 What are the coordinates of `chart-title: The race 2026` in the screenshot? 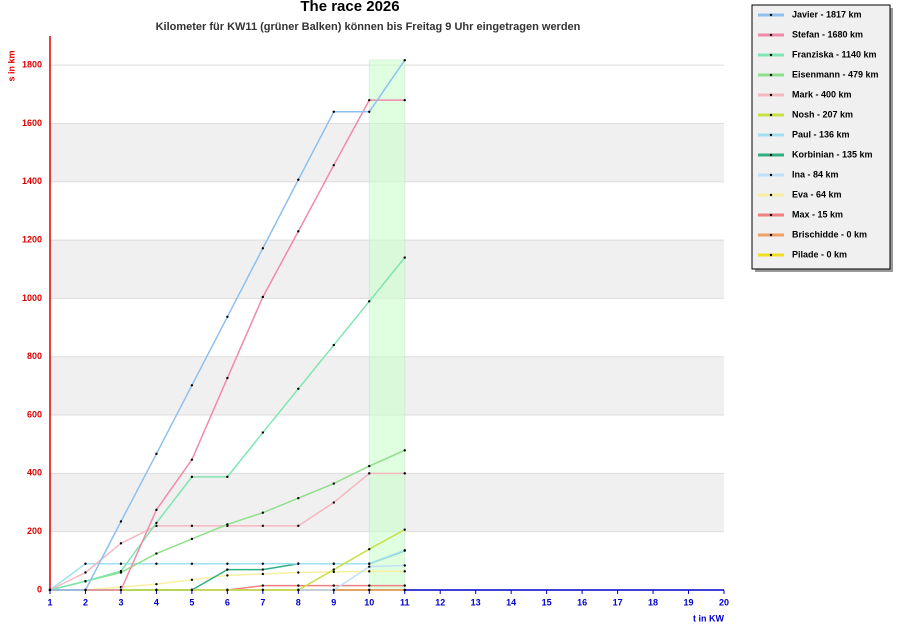 It's located at (349, 7).